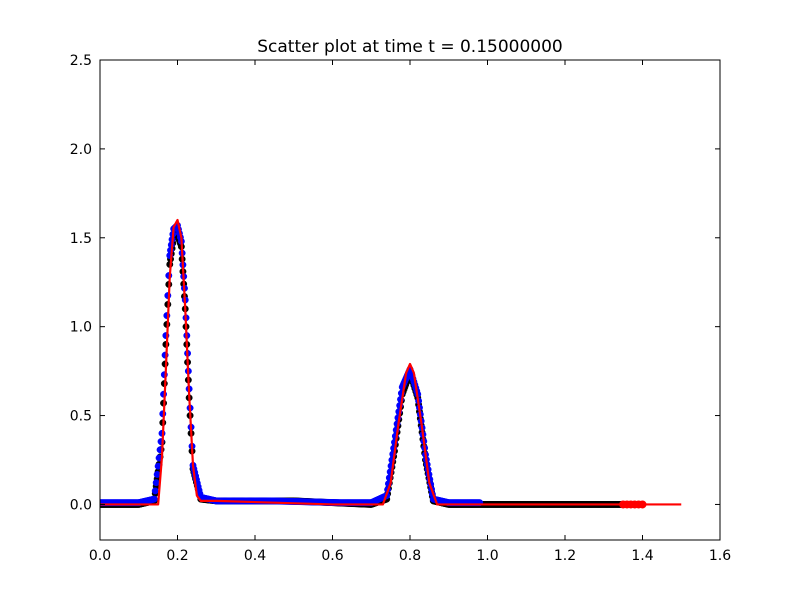  I want to click on x-tick-label: 0.8, so click(410, 556).